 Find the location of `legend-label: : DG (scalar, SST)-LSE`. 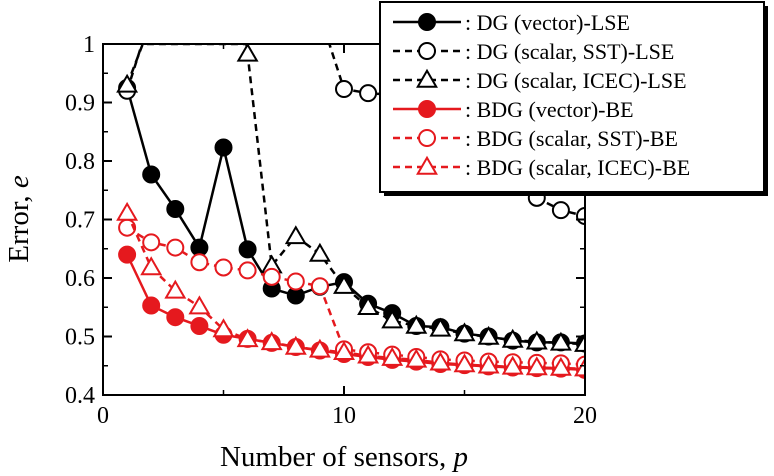

legend-label: : DG (scalar, SST)-LSE is located at coordinates (569, 51).